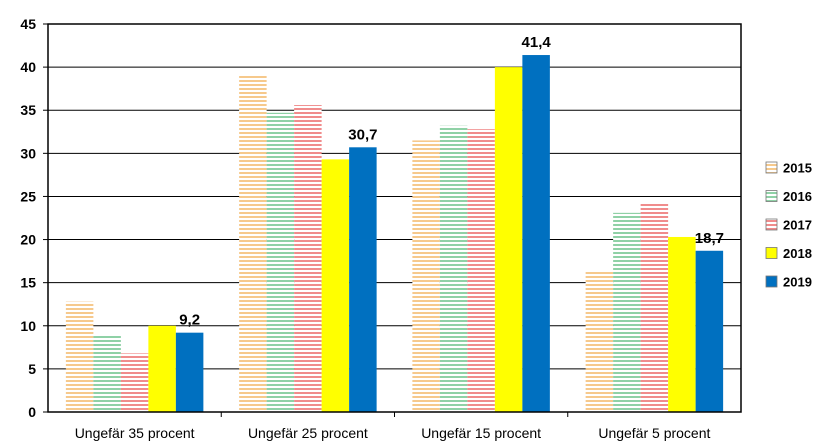 This screenshot has width=821, height=443. What do you see at coordinates (797, 253) in the screenshot?
I see `legend-label-2018: 2018` at bounding box center [797, 253].